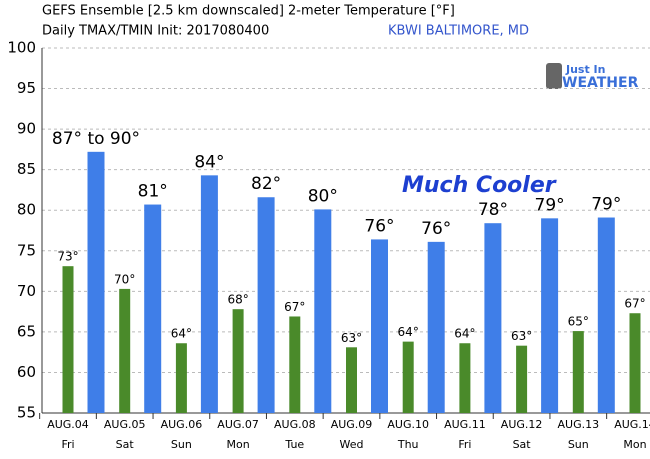  What do you see at coordinates (26, 291) in the screenshot?
I see `y-tick-label: 70` at bounding box center [26, 291].